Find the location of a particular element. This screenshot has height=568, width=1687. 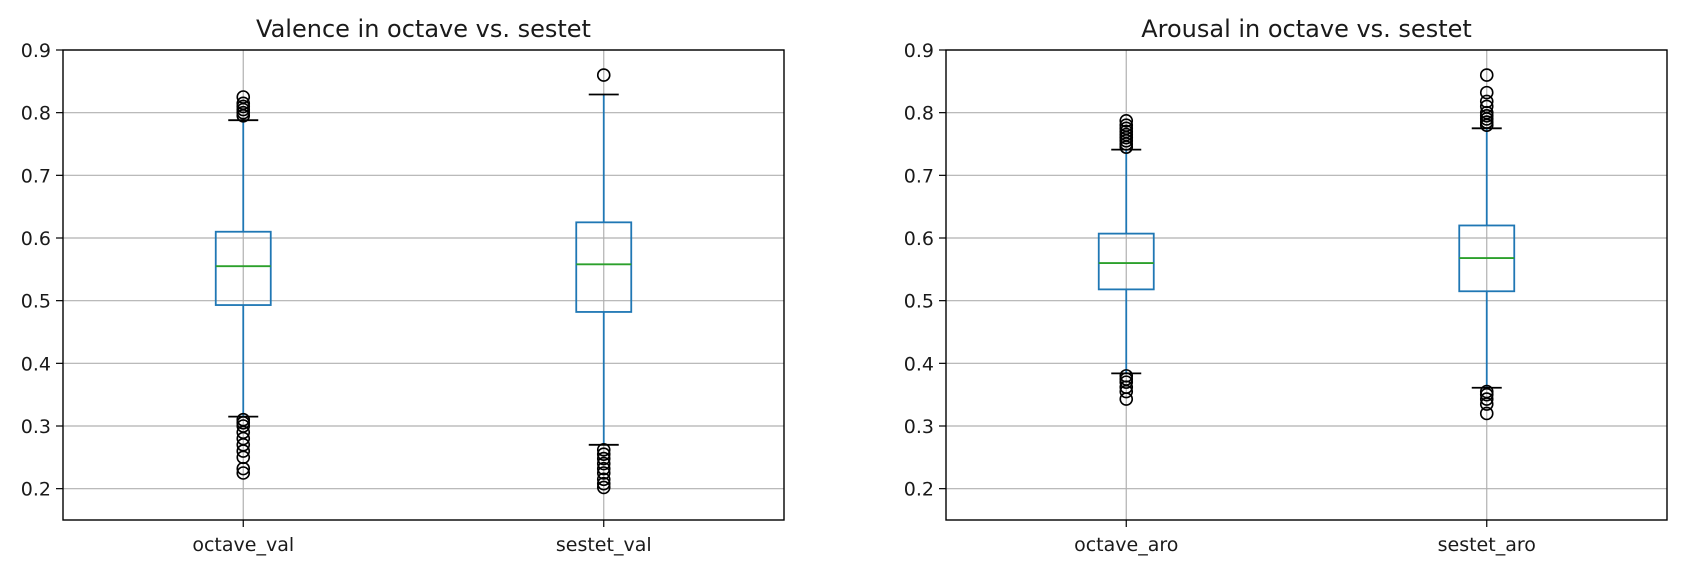

x-tick-label: octave_val is located at coordinates (243, 545).